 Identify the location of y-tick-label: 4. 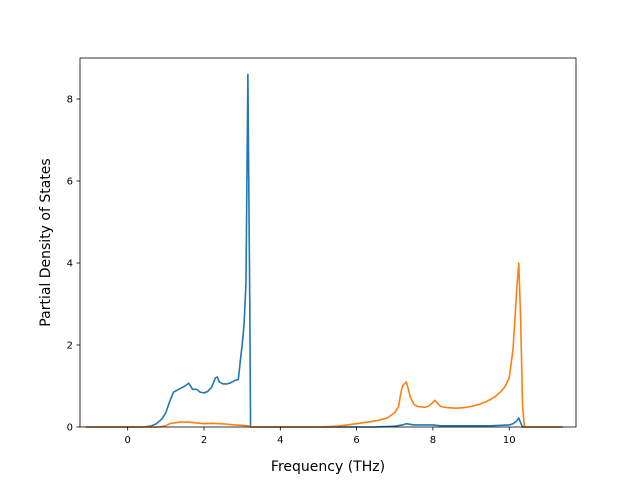
(70, 264).